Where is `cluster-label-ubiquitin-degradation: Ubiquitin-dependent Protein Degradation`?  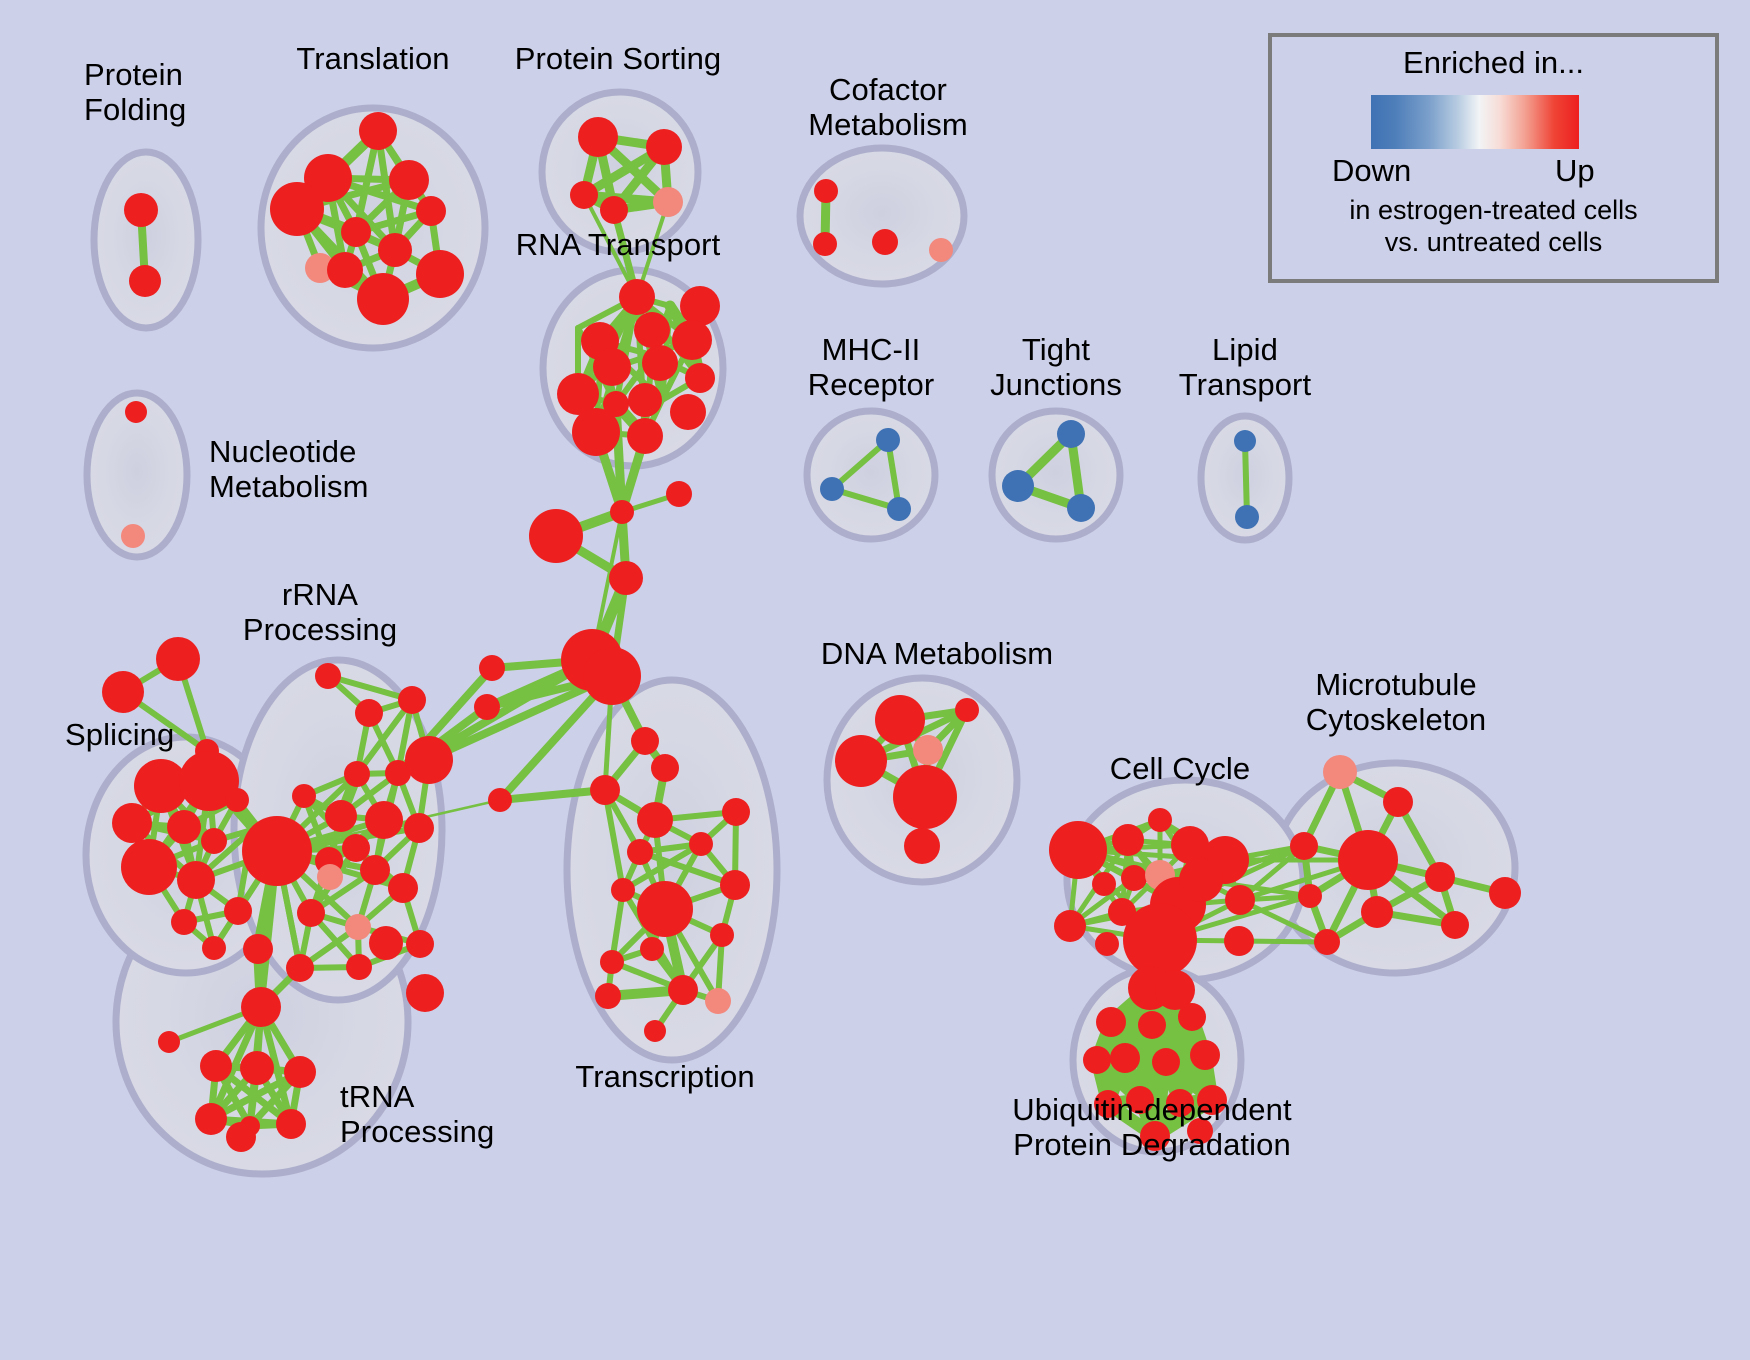
cluster-label-ubiquitin-degradation: Ubiquitin-dependent Protein Degradation is located at coordinates (1152, 1127).